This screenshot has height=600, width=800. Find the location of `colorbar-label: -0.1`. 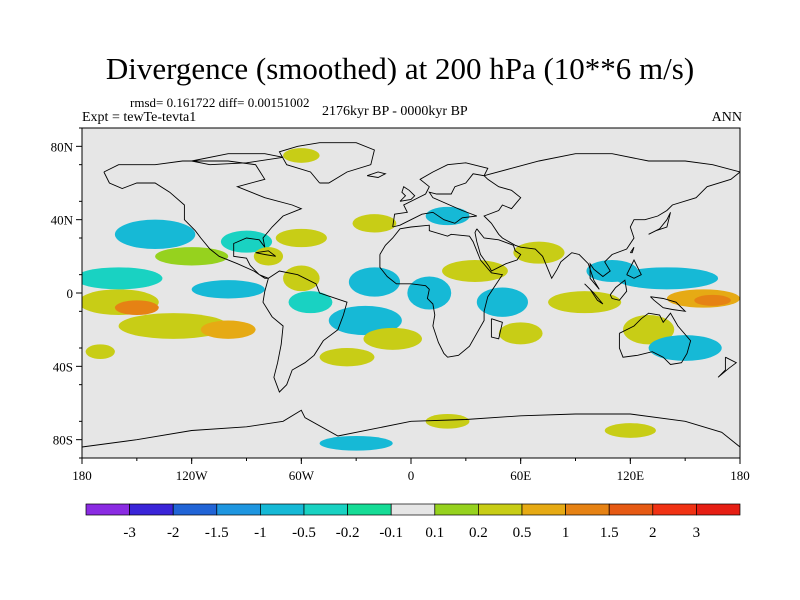

colorbar-label: -0.1 is located at coordinates (391, 533).